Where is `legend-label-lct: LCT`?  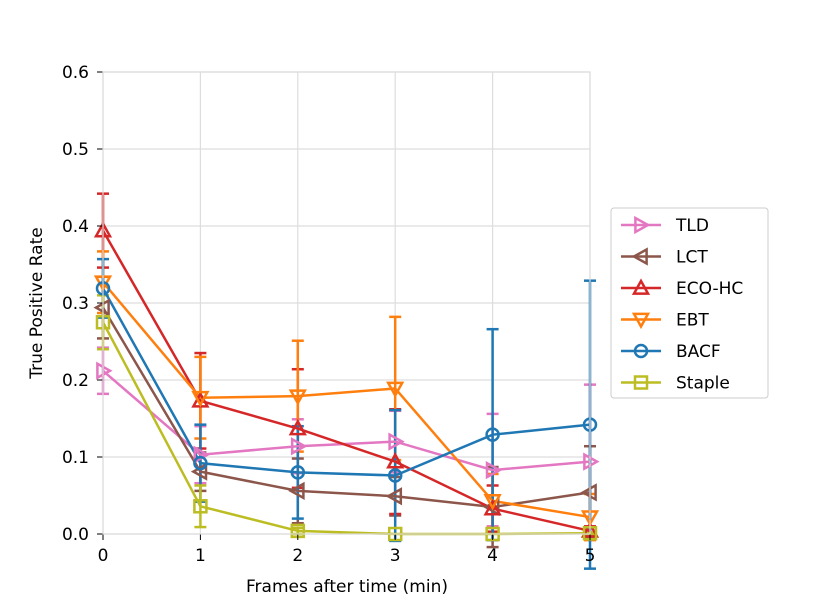
legend-label-lct: LCT is located at coordinates (692, 258).